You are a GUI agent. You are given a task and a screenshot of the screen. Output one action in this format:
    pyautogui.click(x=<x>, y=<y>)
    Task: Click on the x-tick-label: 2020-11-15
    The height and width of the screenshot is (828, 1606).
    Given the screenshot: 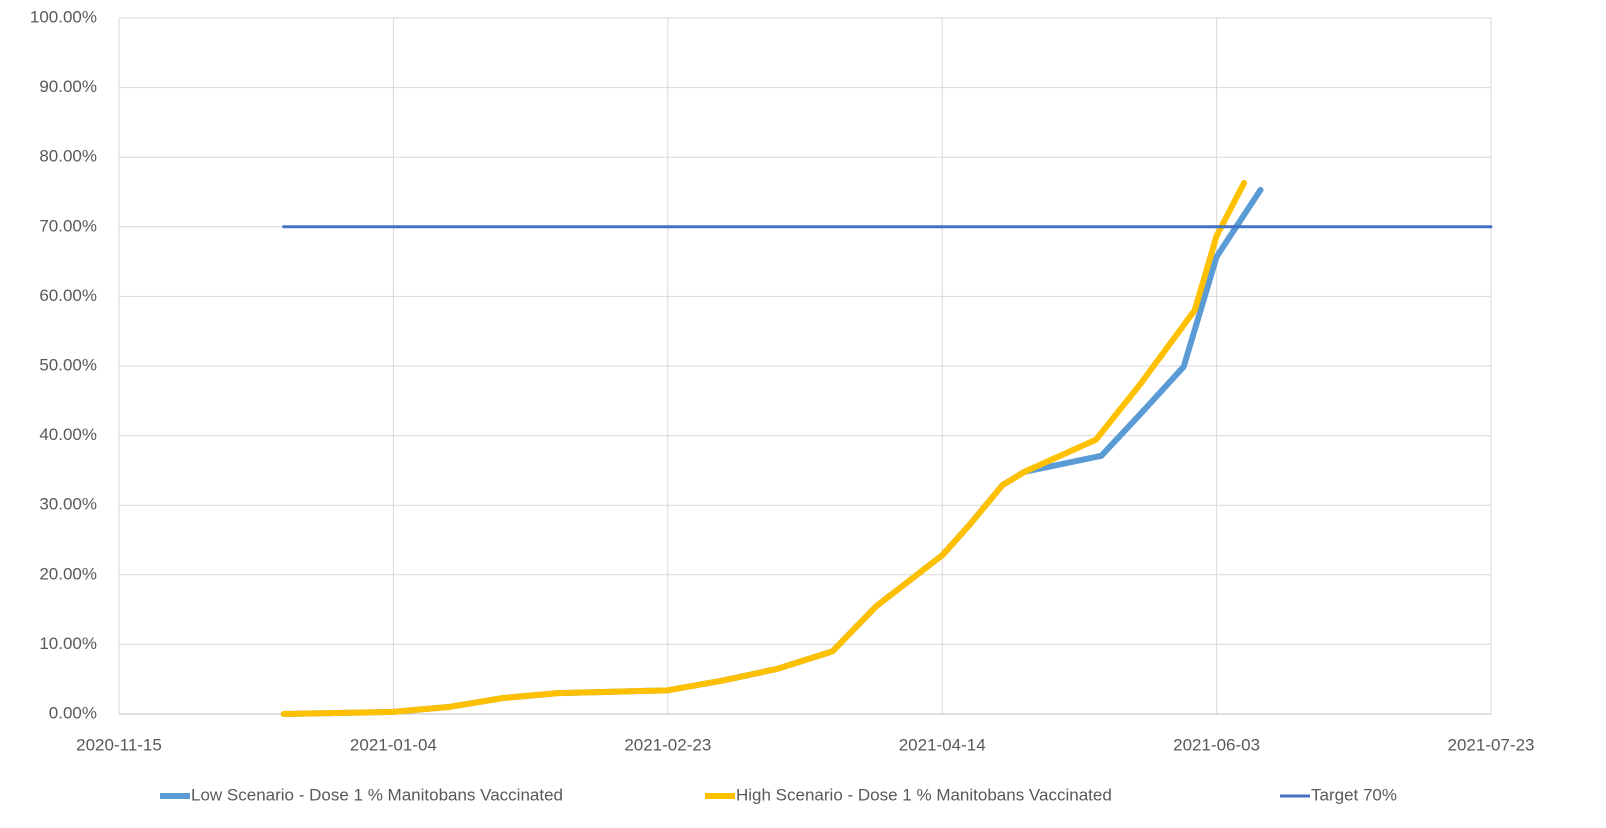 What is the action you would take?
    pyautogui.click(x=119, y=744)
    